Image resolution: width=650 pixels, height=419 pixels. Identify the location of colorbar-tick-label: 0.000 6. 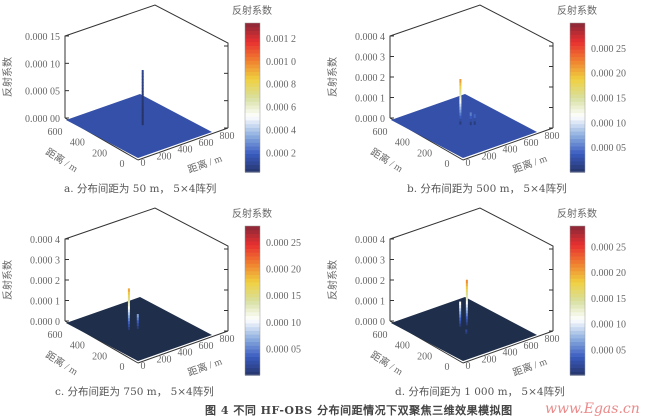
(281, 108).